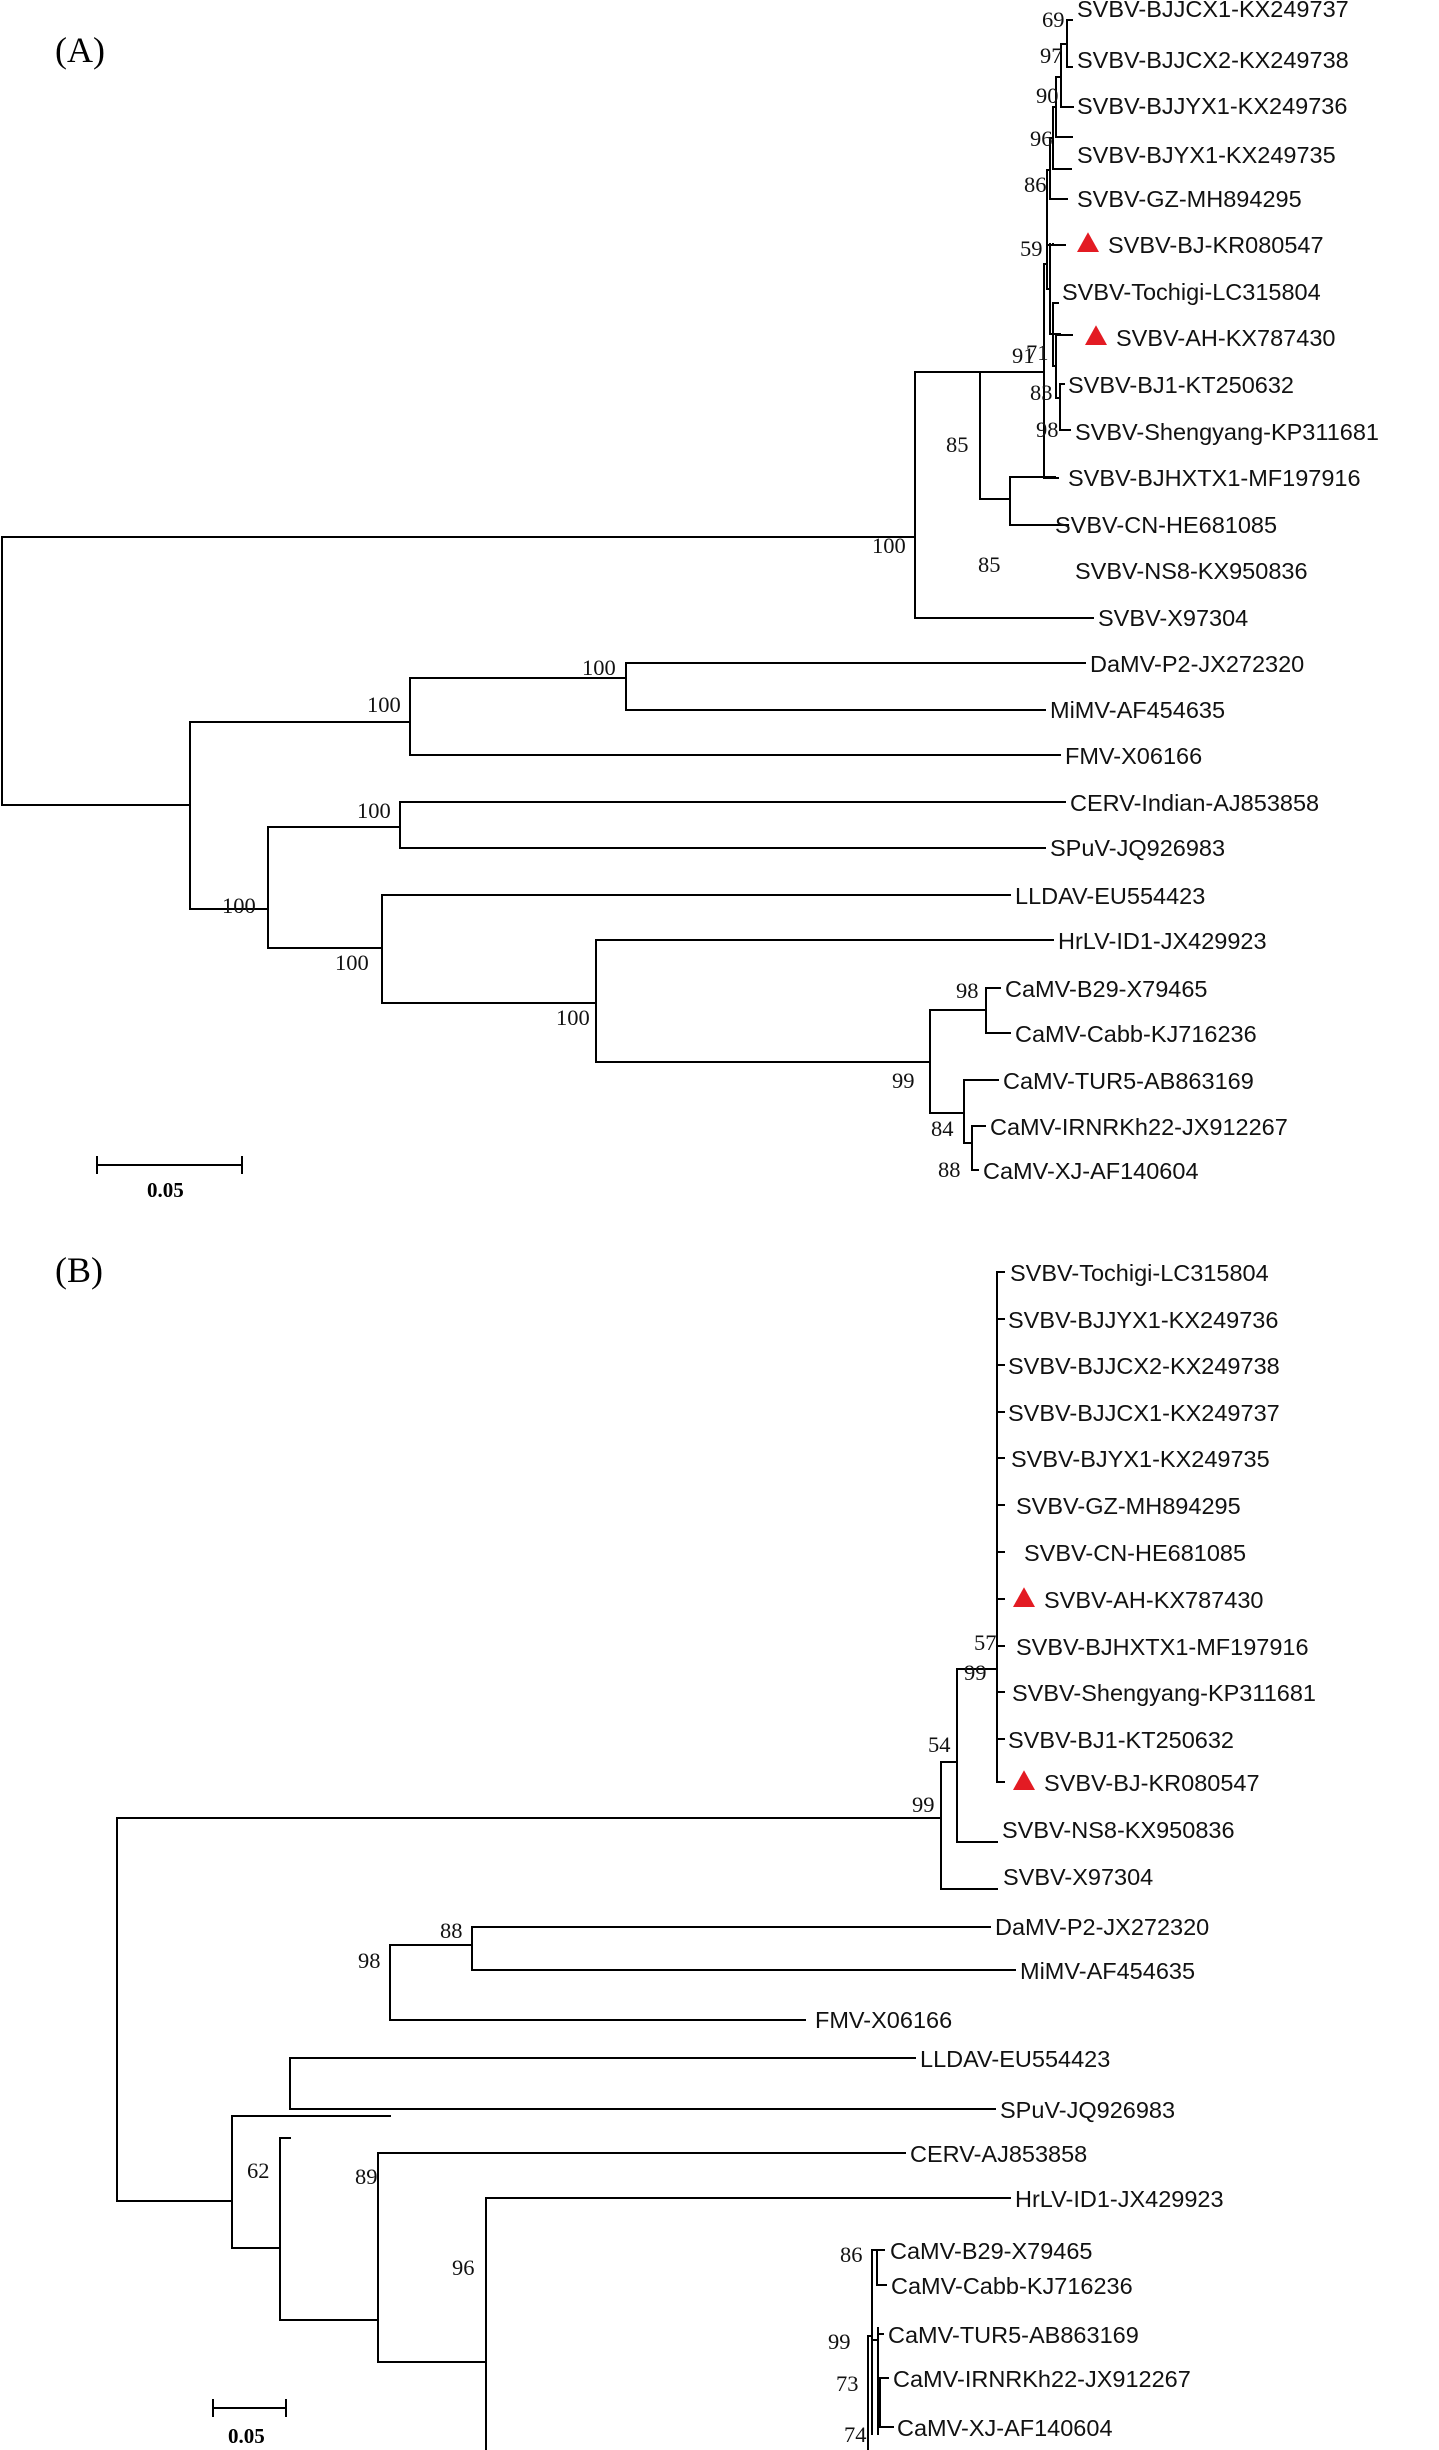 This screenshot has height=2450, width=1439. What do you see at coordinates (1214, 478) in the screenshot?
I see `panel-a-leaf-label: SVBV-BJHXTX1-MF197916` at bounding box center [1214, 478].